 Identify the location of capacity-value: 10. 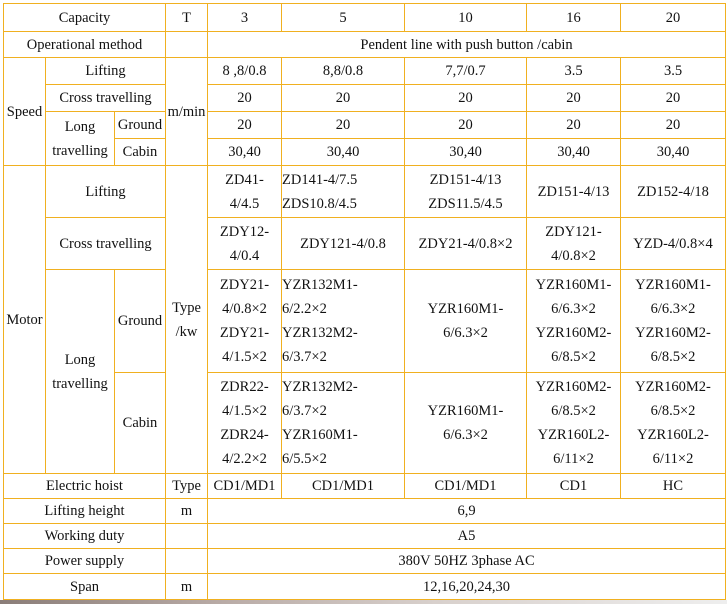
(465, 17).